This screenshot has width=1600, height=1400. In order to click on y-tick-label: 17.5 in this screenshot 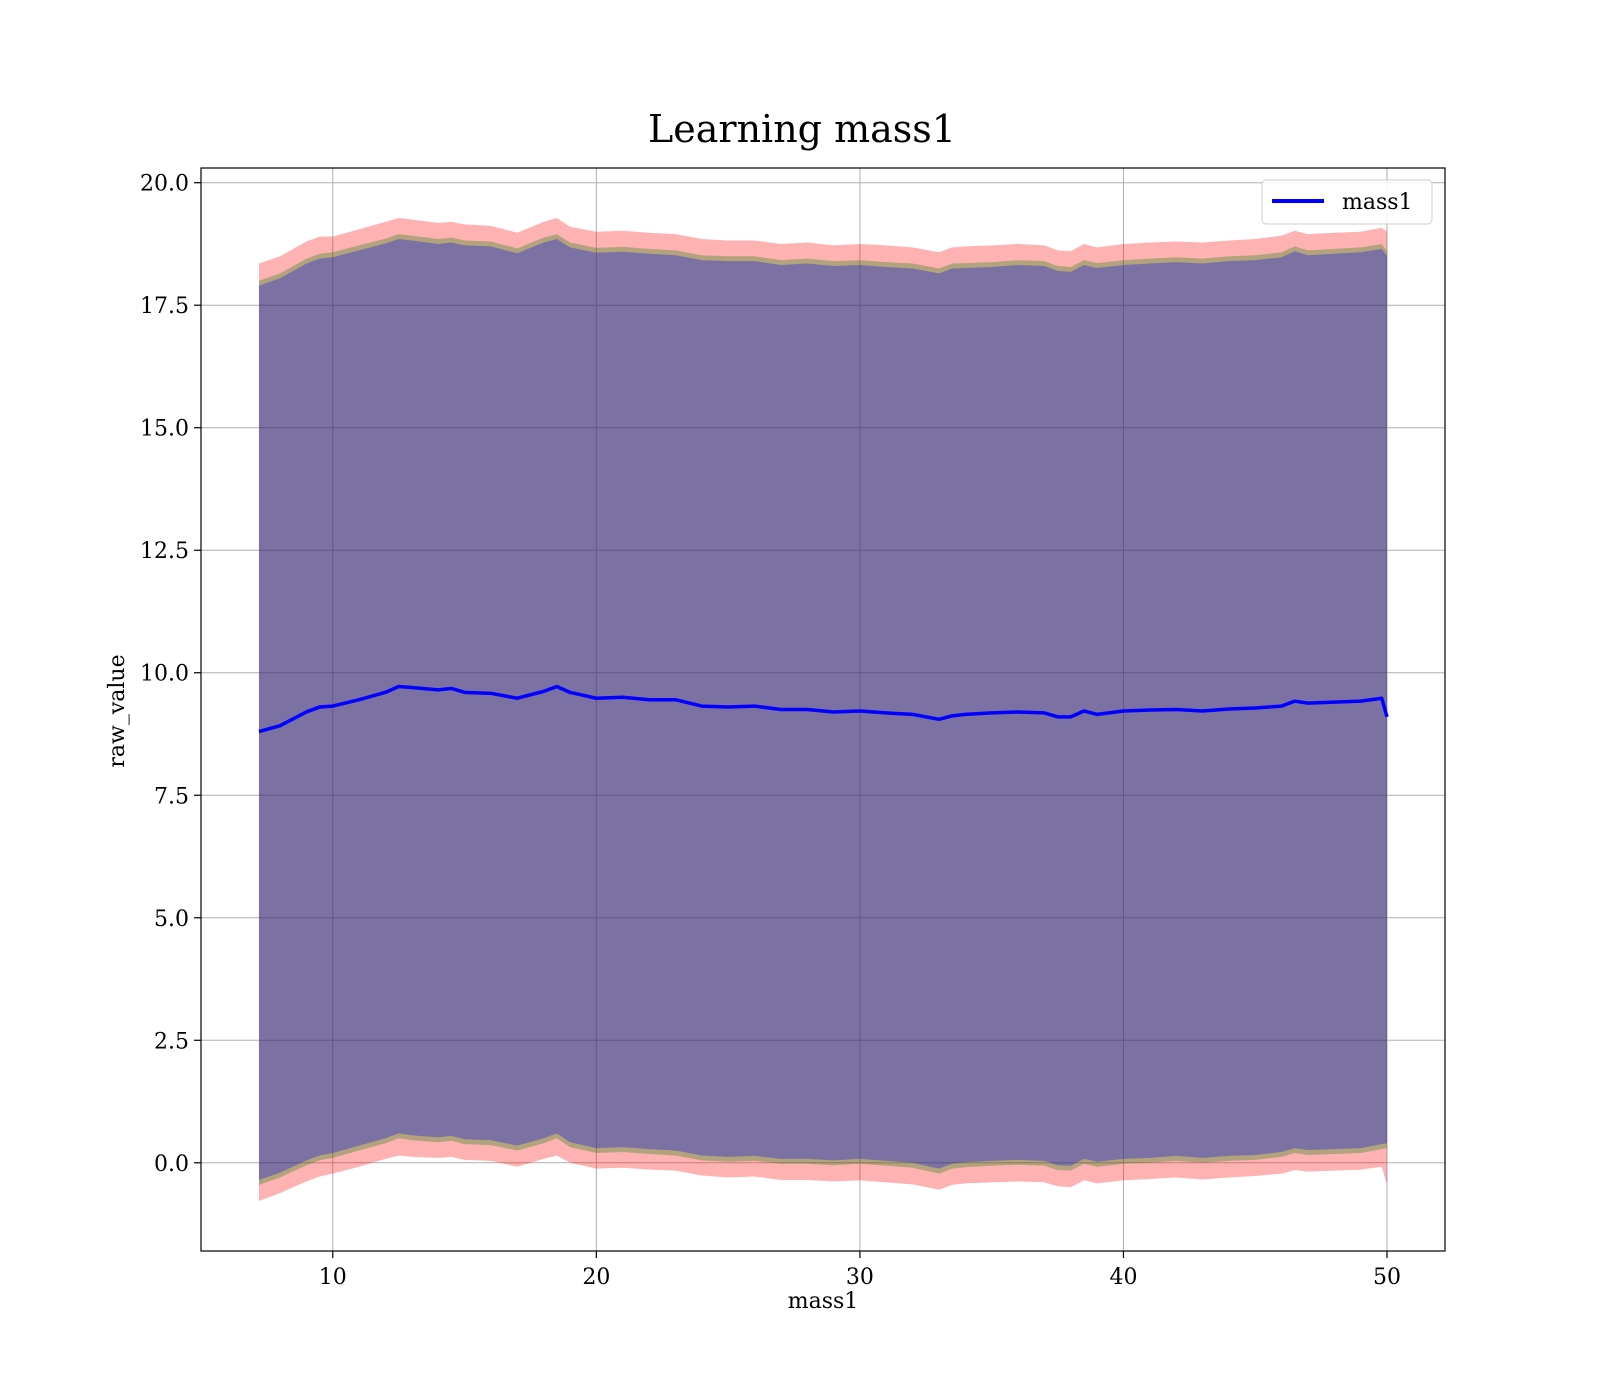, I will do `click(164, 306)`.